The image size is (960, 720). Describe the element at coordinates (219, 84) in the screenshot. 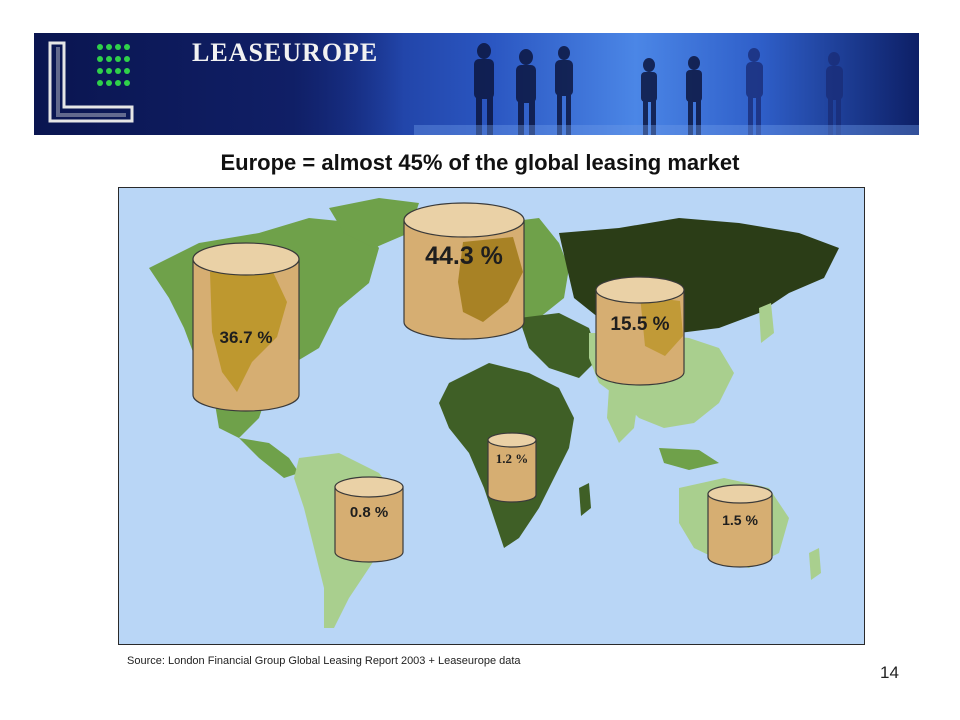

I see `banner-left-panel` at that location.